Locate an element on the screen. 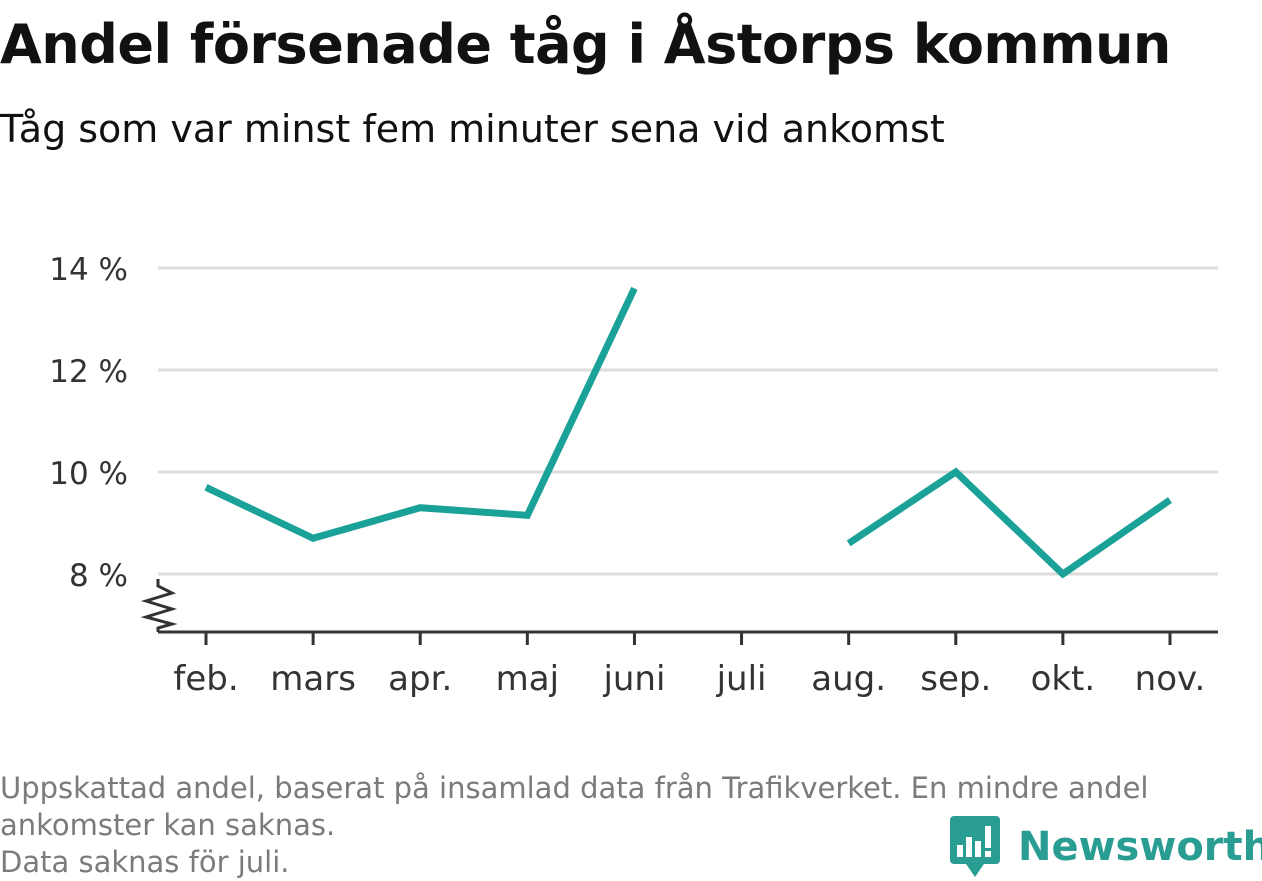  x-tick-label: sep. is located at coordinates (955, 679).